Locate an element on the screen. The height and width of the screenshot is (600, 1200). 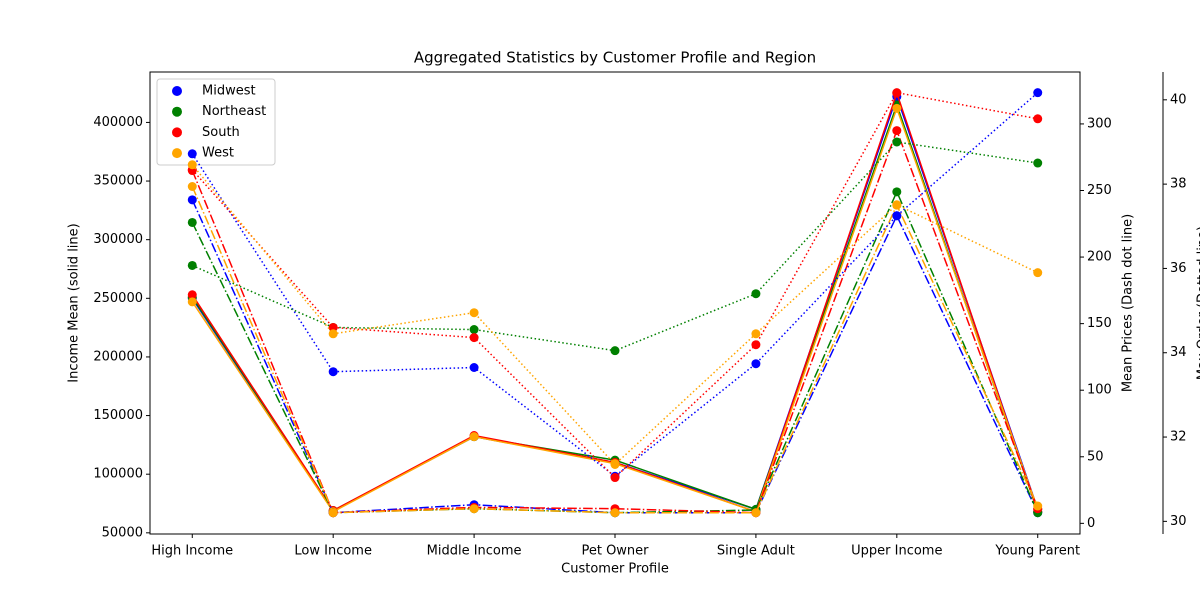
legend-label: South is located at coordinates (221, 132).